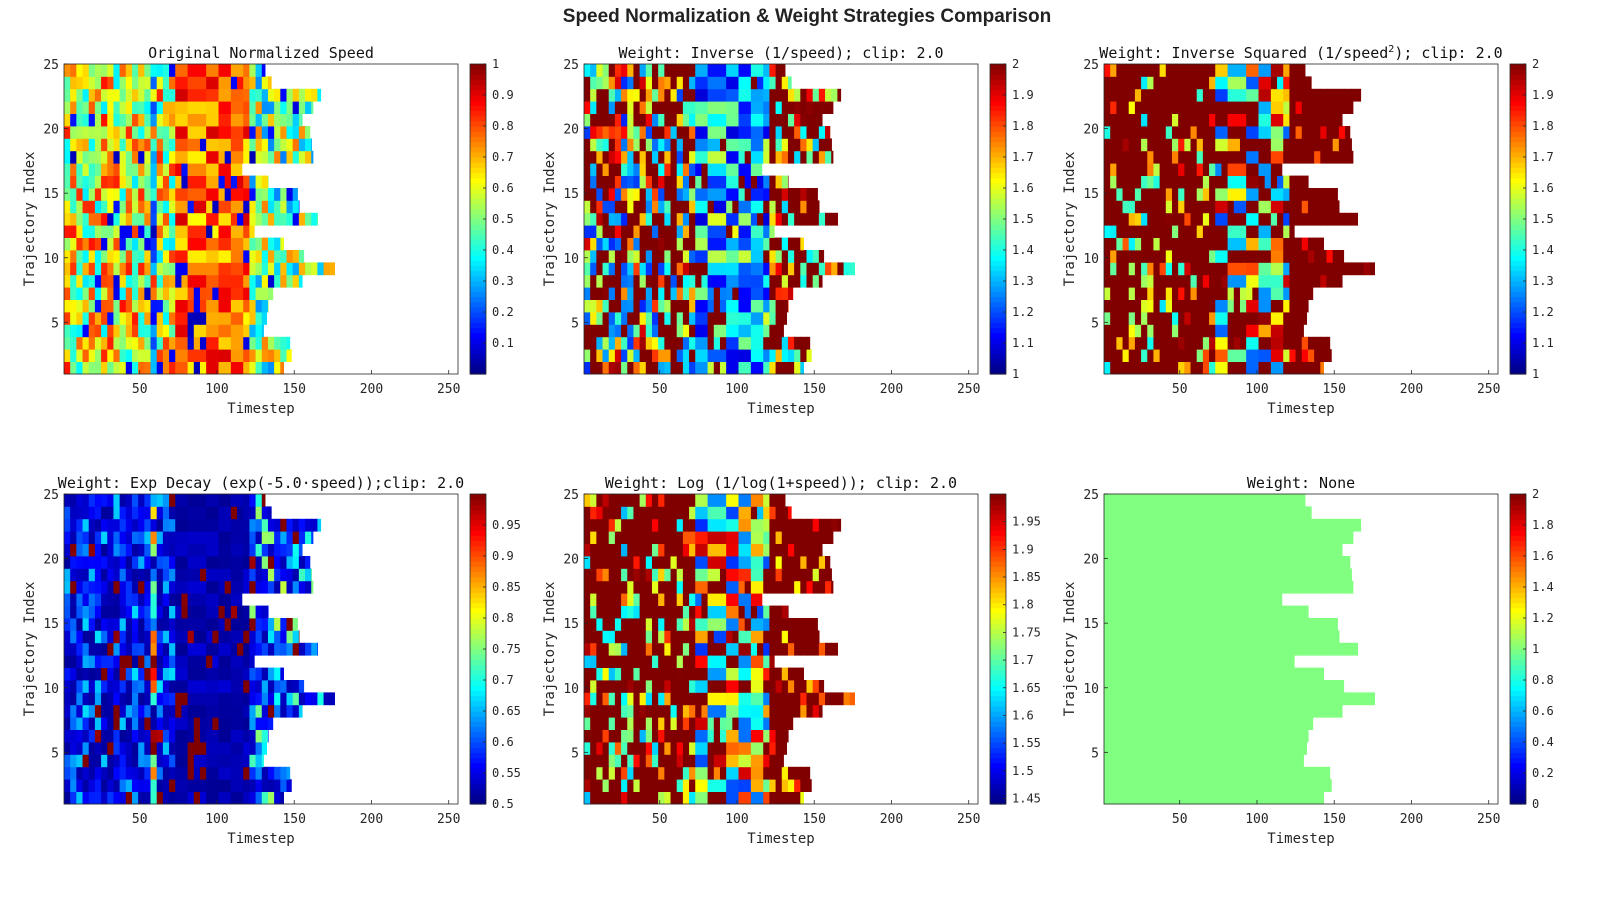 The image size is (1614, 901). Describe the element at coordinates (1543, 219) in the screenshot. I see `colorbar-tick-label: 1.5` at that location.